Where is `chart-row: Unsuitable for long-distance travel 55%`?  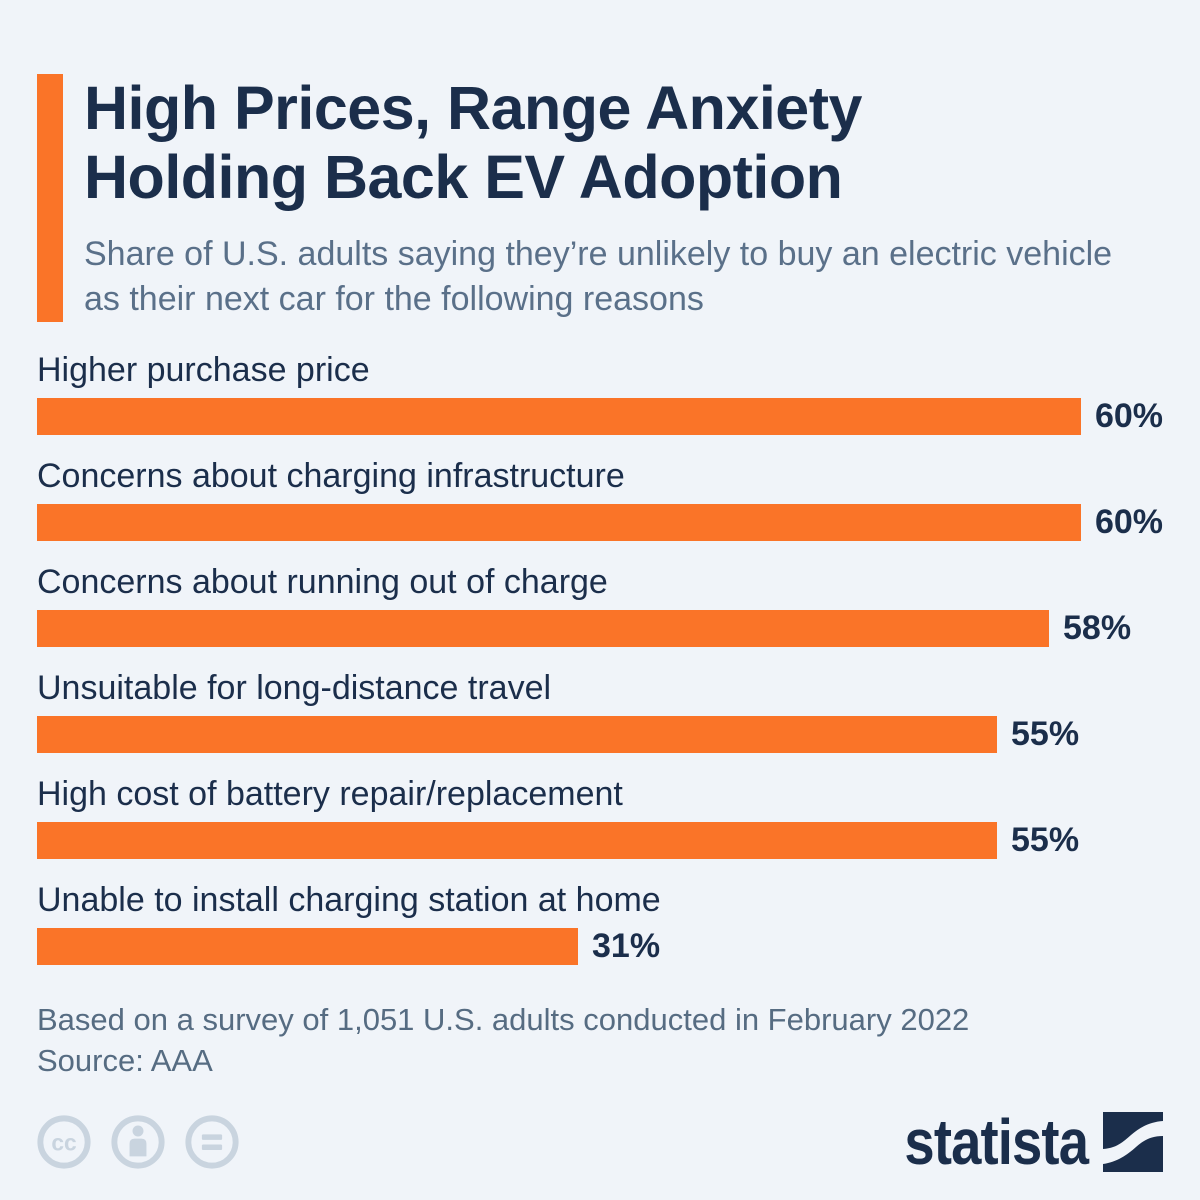 chart-row: Unsuitable for long-distance travel 55% is located at coordinates (600, 710).